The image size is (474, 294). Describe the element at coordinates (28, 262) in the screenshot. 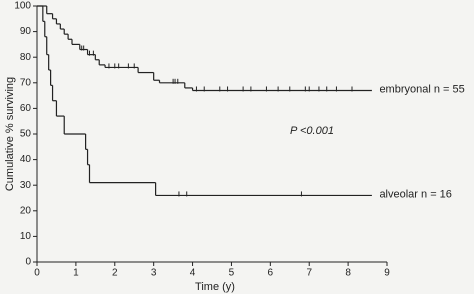

I see `y-tick-label: 0` at that location.